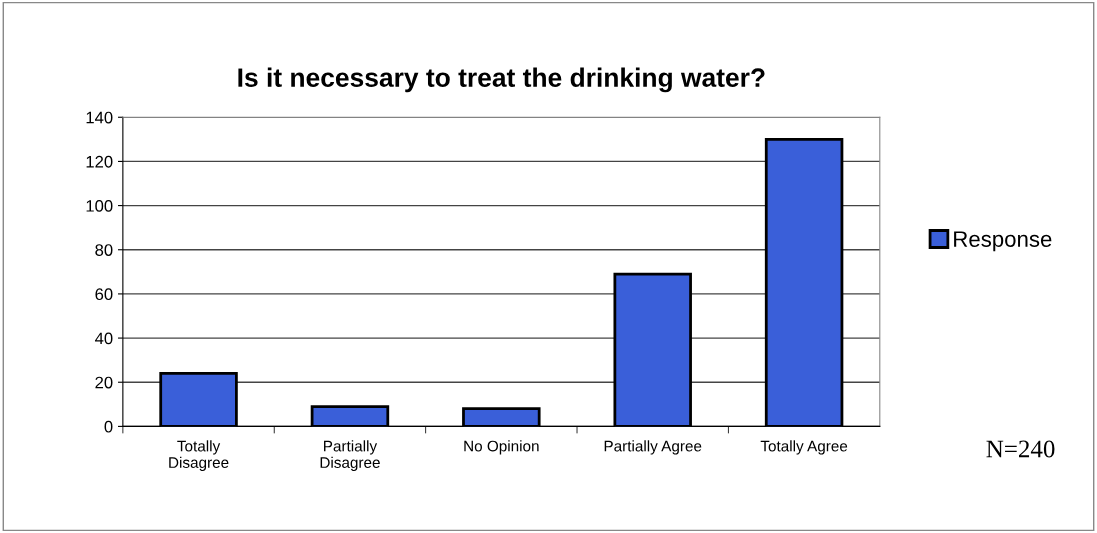 The height and width of the screenshot is (533, 1097). Describe the element at coordinates (104, 382) in the screenshot. I see `y-tick-label: 20` at that location.